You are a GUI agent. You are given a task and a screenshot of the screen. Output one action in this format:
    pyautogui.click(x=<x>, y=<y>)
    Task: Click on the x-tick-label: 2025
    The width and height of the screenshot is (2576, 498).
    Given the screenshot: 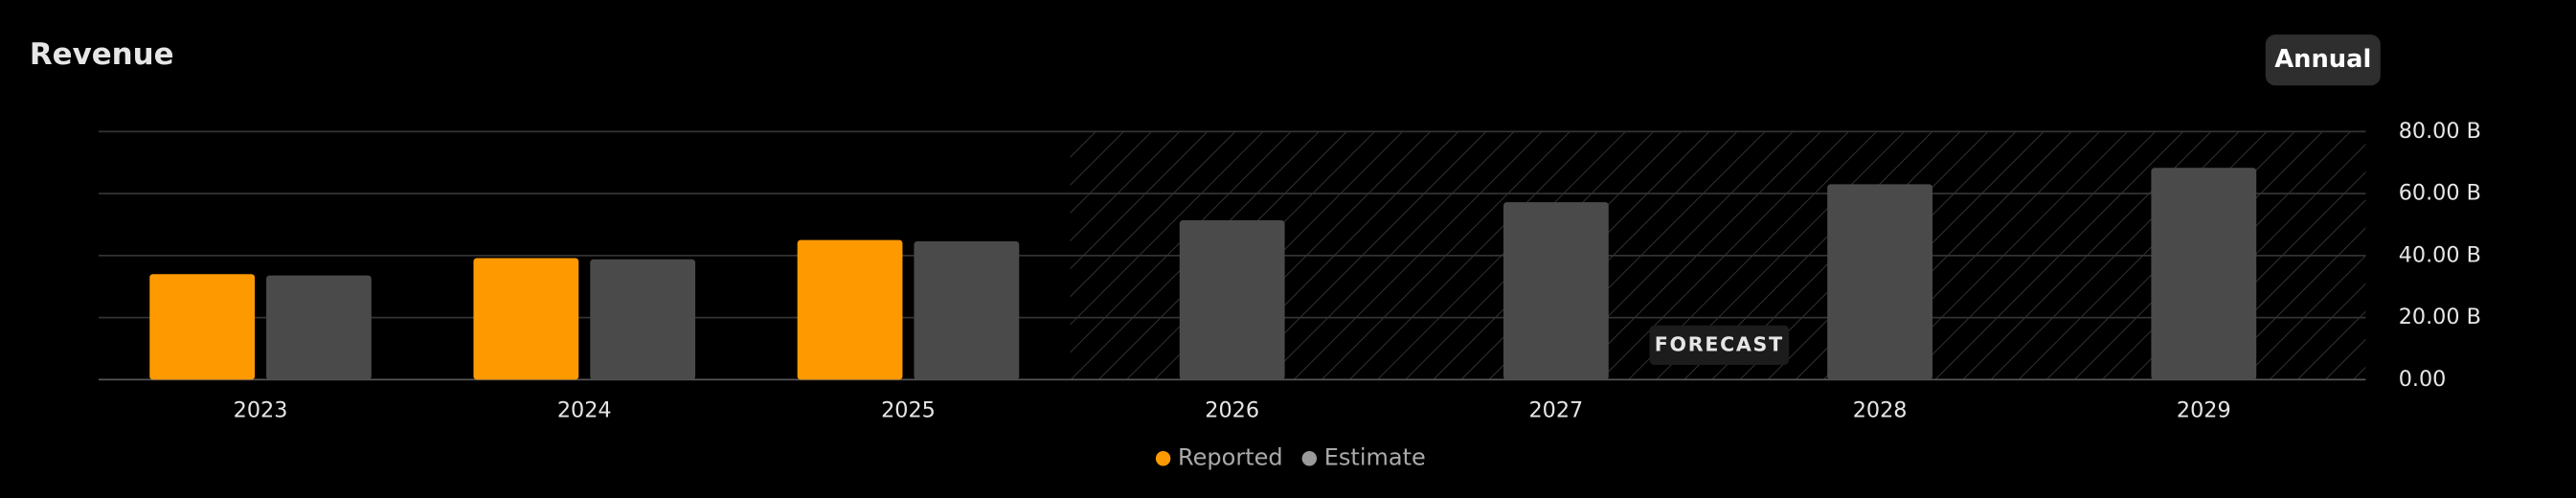 What is the action you would take?
    pyautogui.click(x=908, y=410)
    